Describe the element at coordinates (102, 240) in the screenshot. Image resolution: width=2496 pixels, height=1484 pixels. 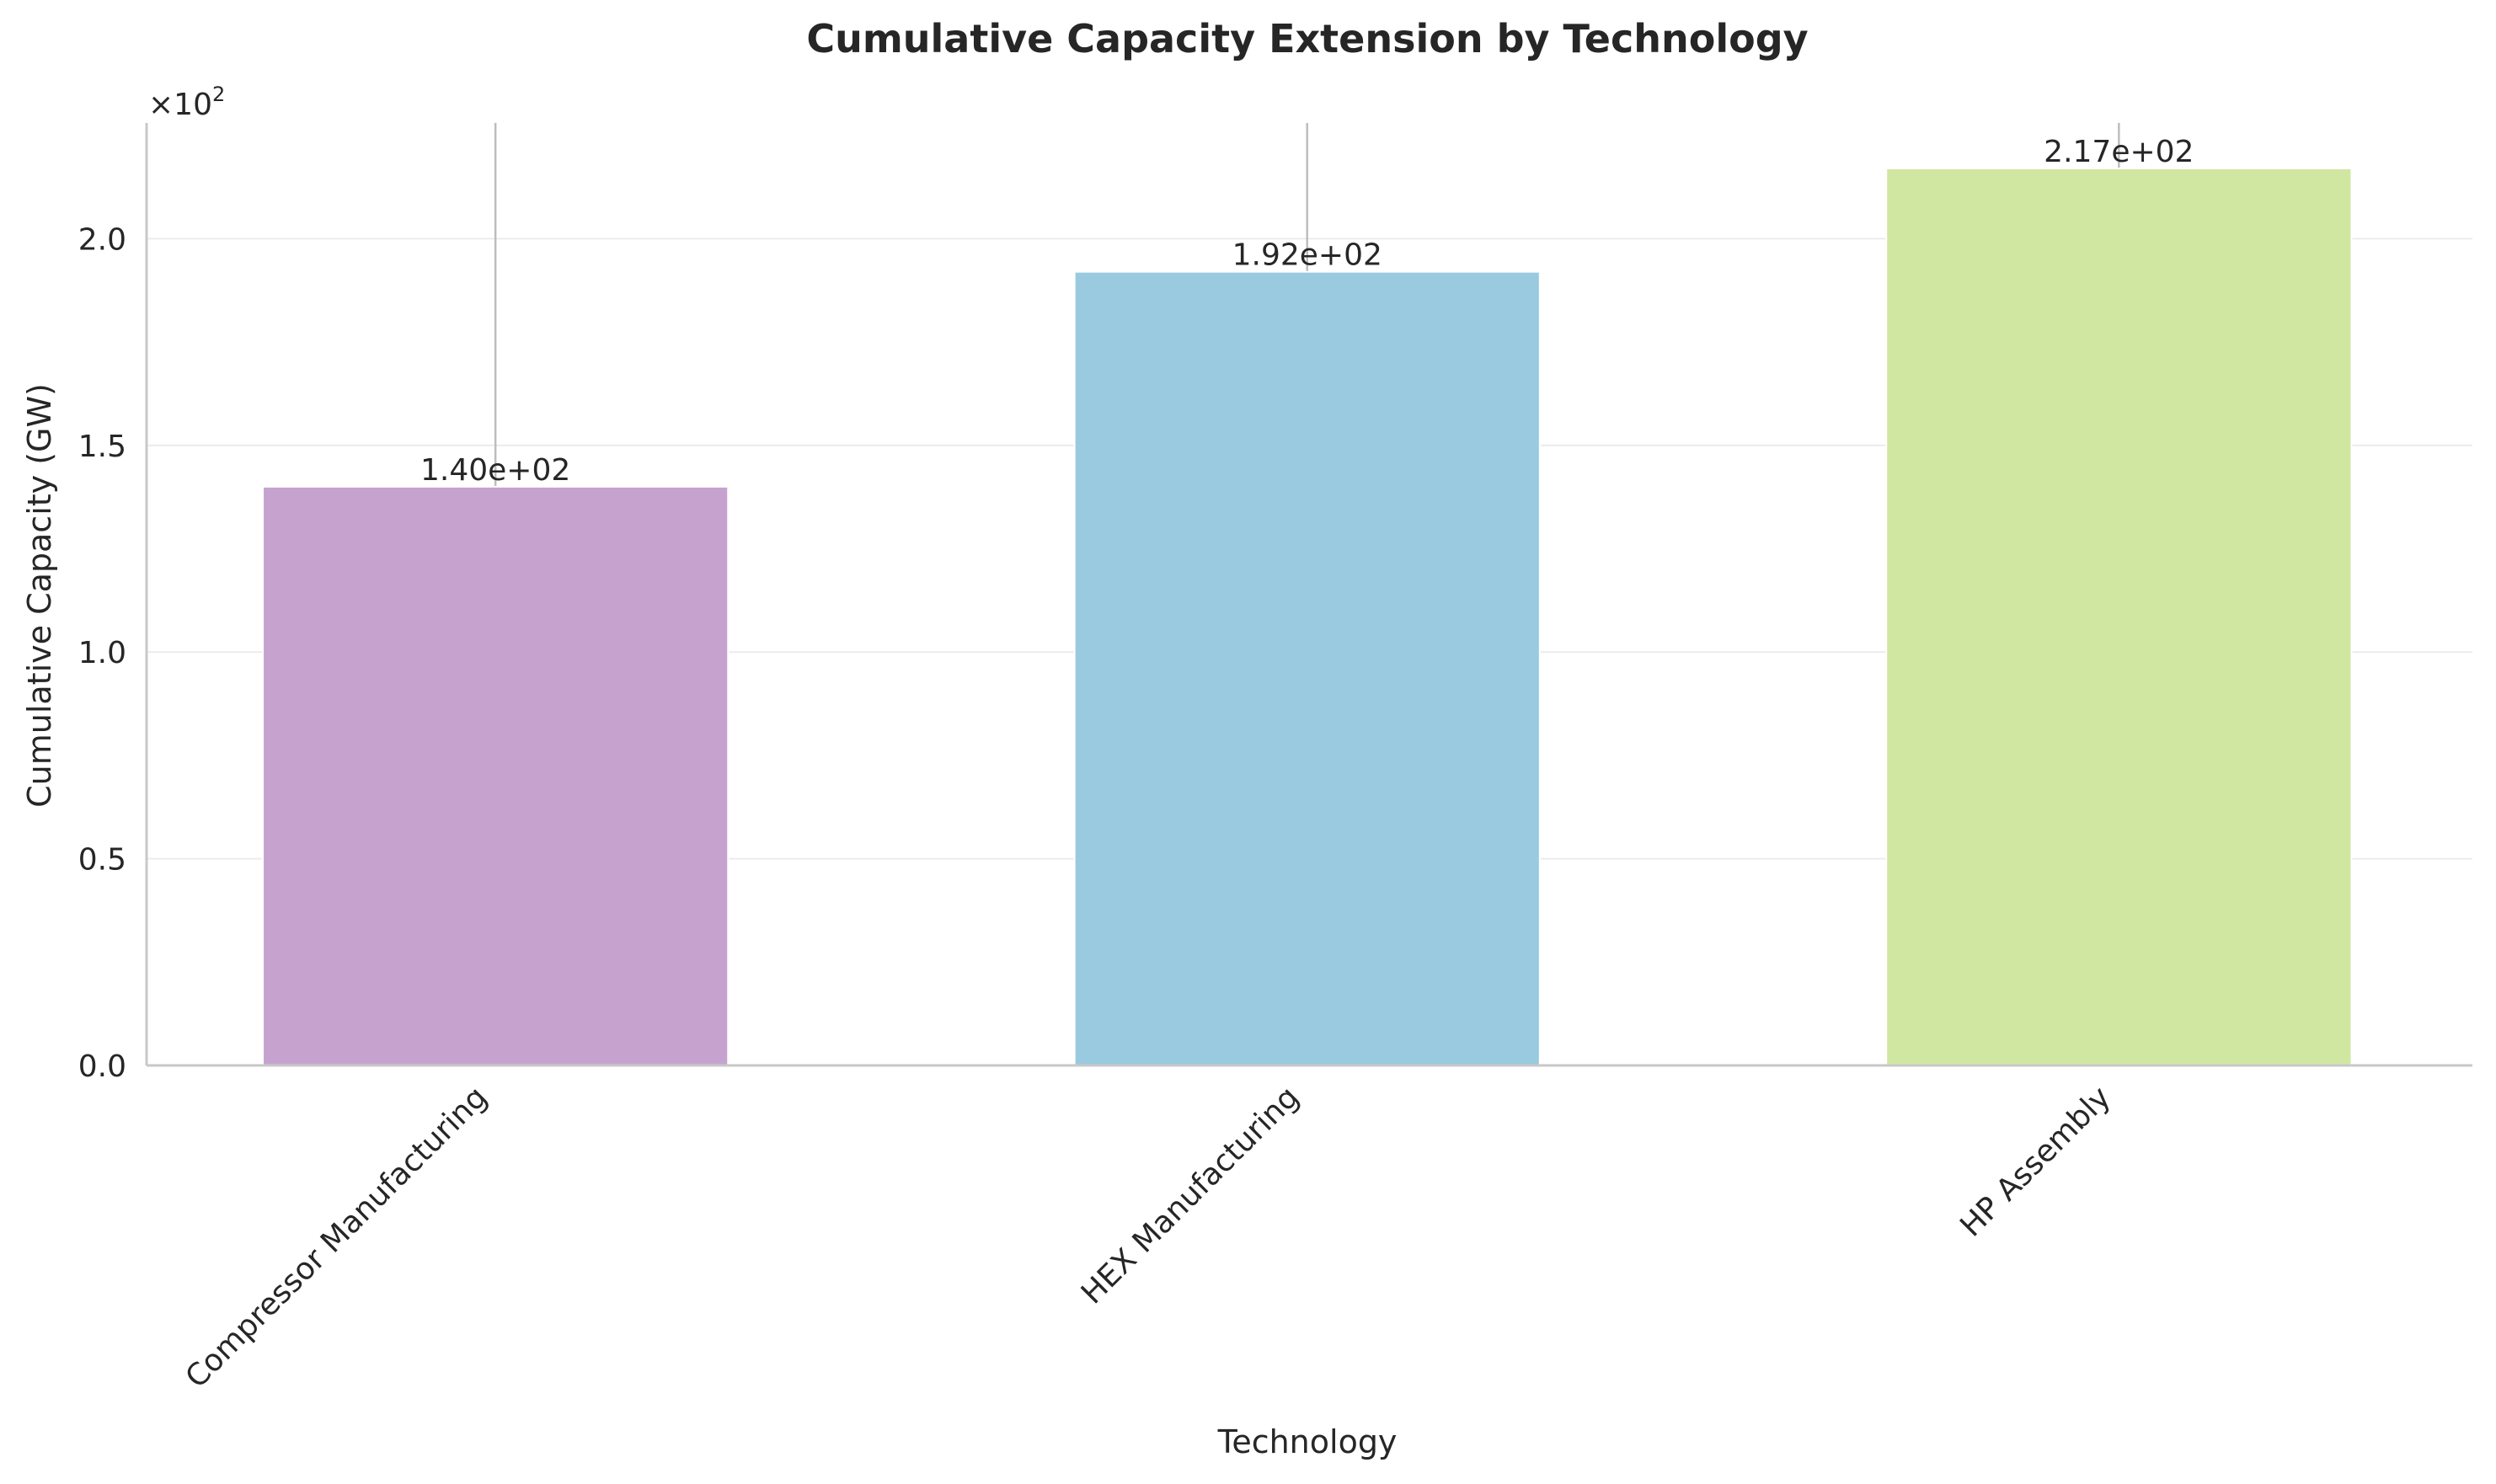
I see `y-tick-label: 2.0` at that location.